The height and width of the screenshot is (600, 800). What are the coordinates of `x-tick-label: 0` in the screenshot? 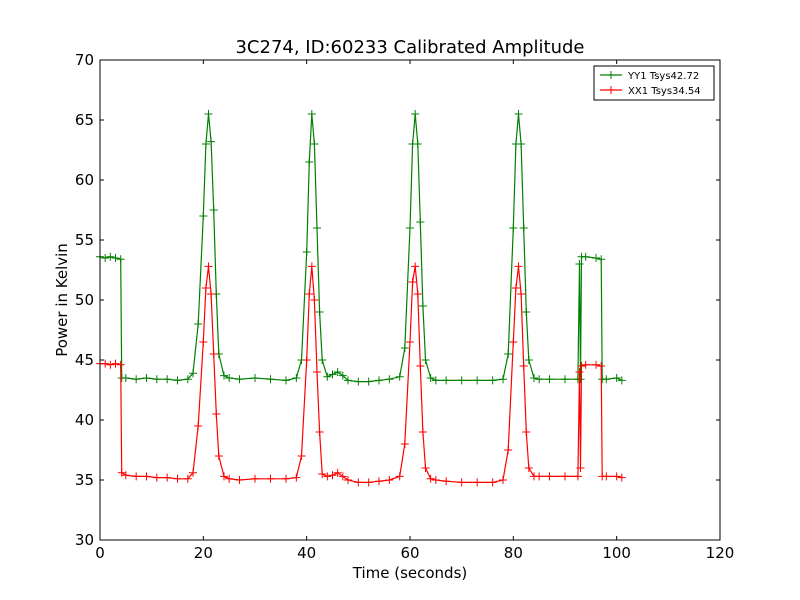 It's located at (100, 553).